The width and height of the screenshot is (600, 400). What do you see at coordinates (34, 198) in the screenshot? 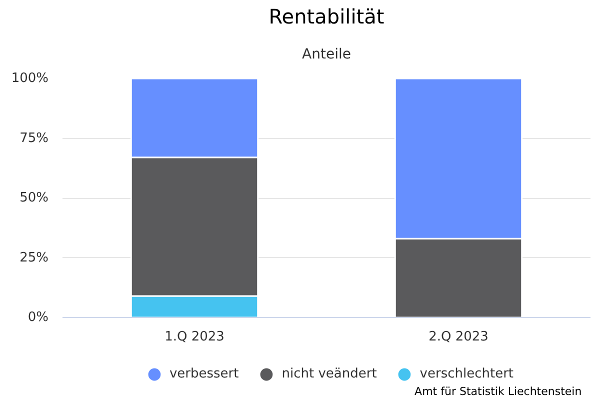
I see `y-tick-label: 50%` at bounding box center [34, 198].